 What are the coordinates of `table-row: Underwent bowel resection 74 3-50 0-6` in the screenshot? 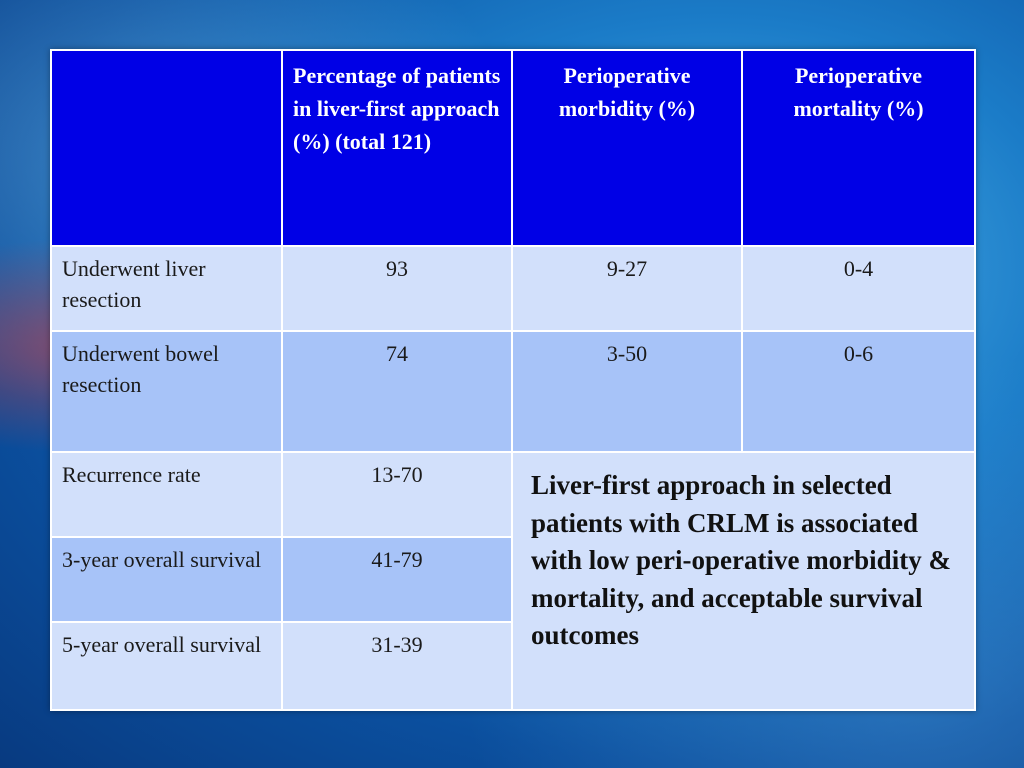 It's located at (513, 391).